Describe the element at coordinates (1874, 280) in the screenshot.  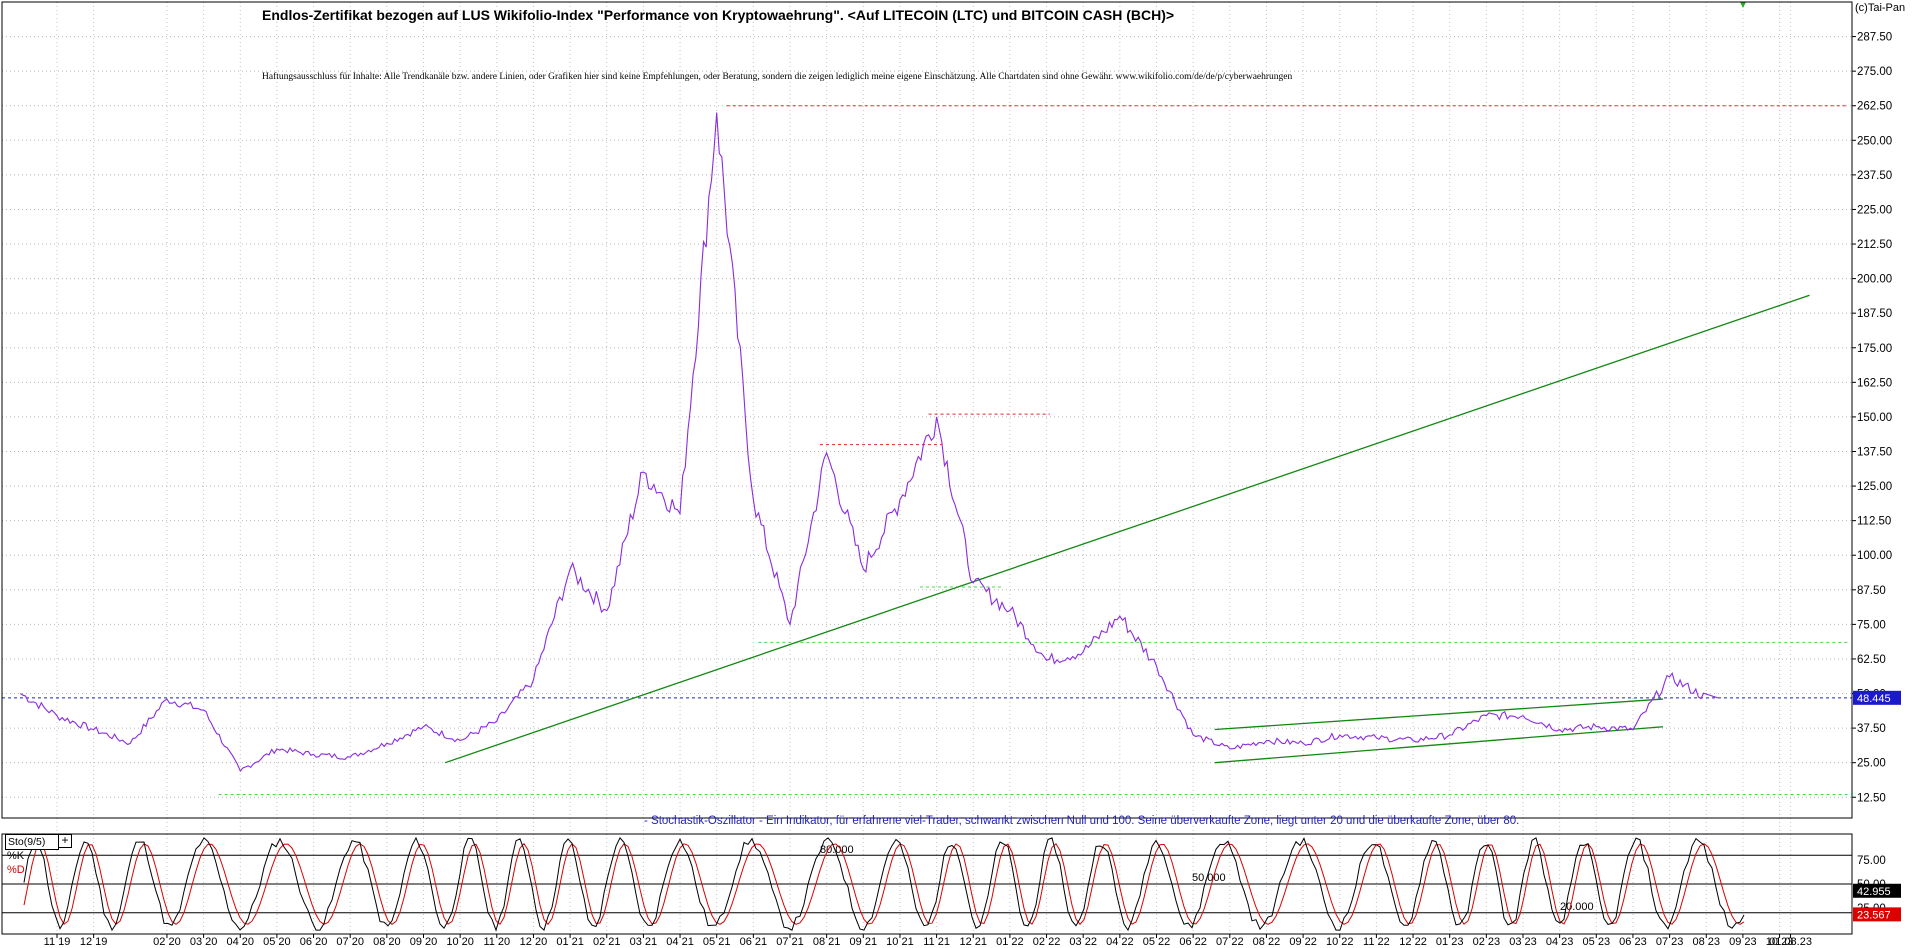
I see `price-tick-label: 200.00` at that location.